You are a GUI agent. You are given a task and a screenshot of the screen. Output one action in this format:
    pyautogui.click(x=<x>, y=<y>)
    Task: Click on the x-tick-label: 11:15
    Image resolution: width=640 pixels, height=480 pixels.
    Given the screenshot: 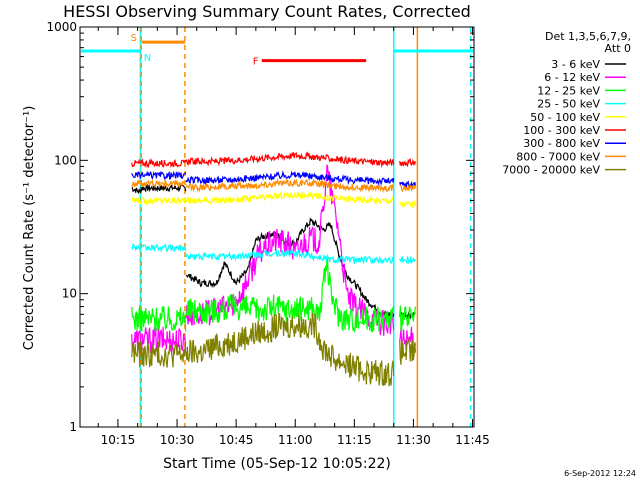 What is the action you would take?
    pyautogui.click(x=354, y=440)
    